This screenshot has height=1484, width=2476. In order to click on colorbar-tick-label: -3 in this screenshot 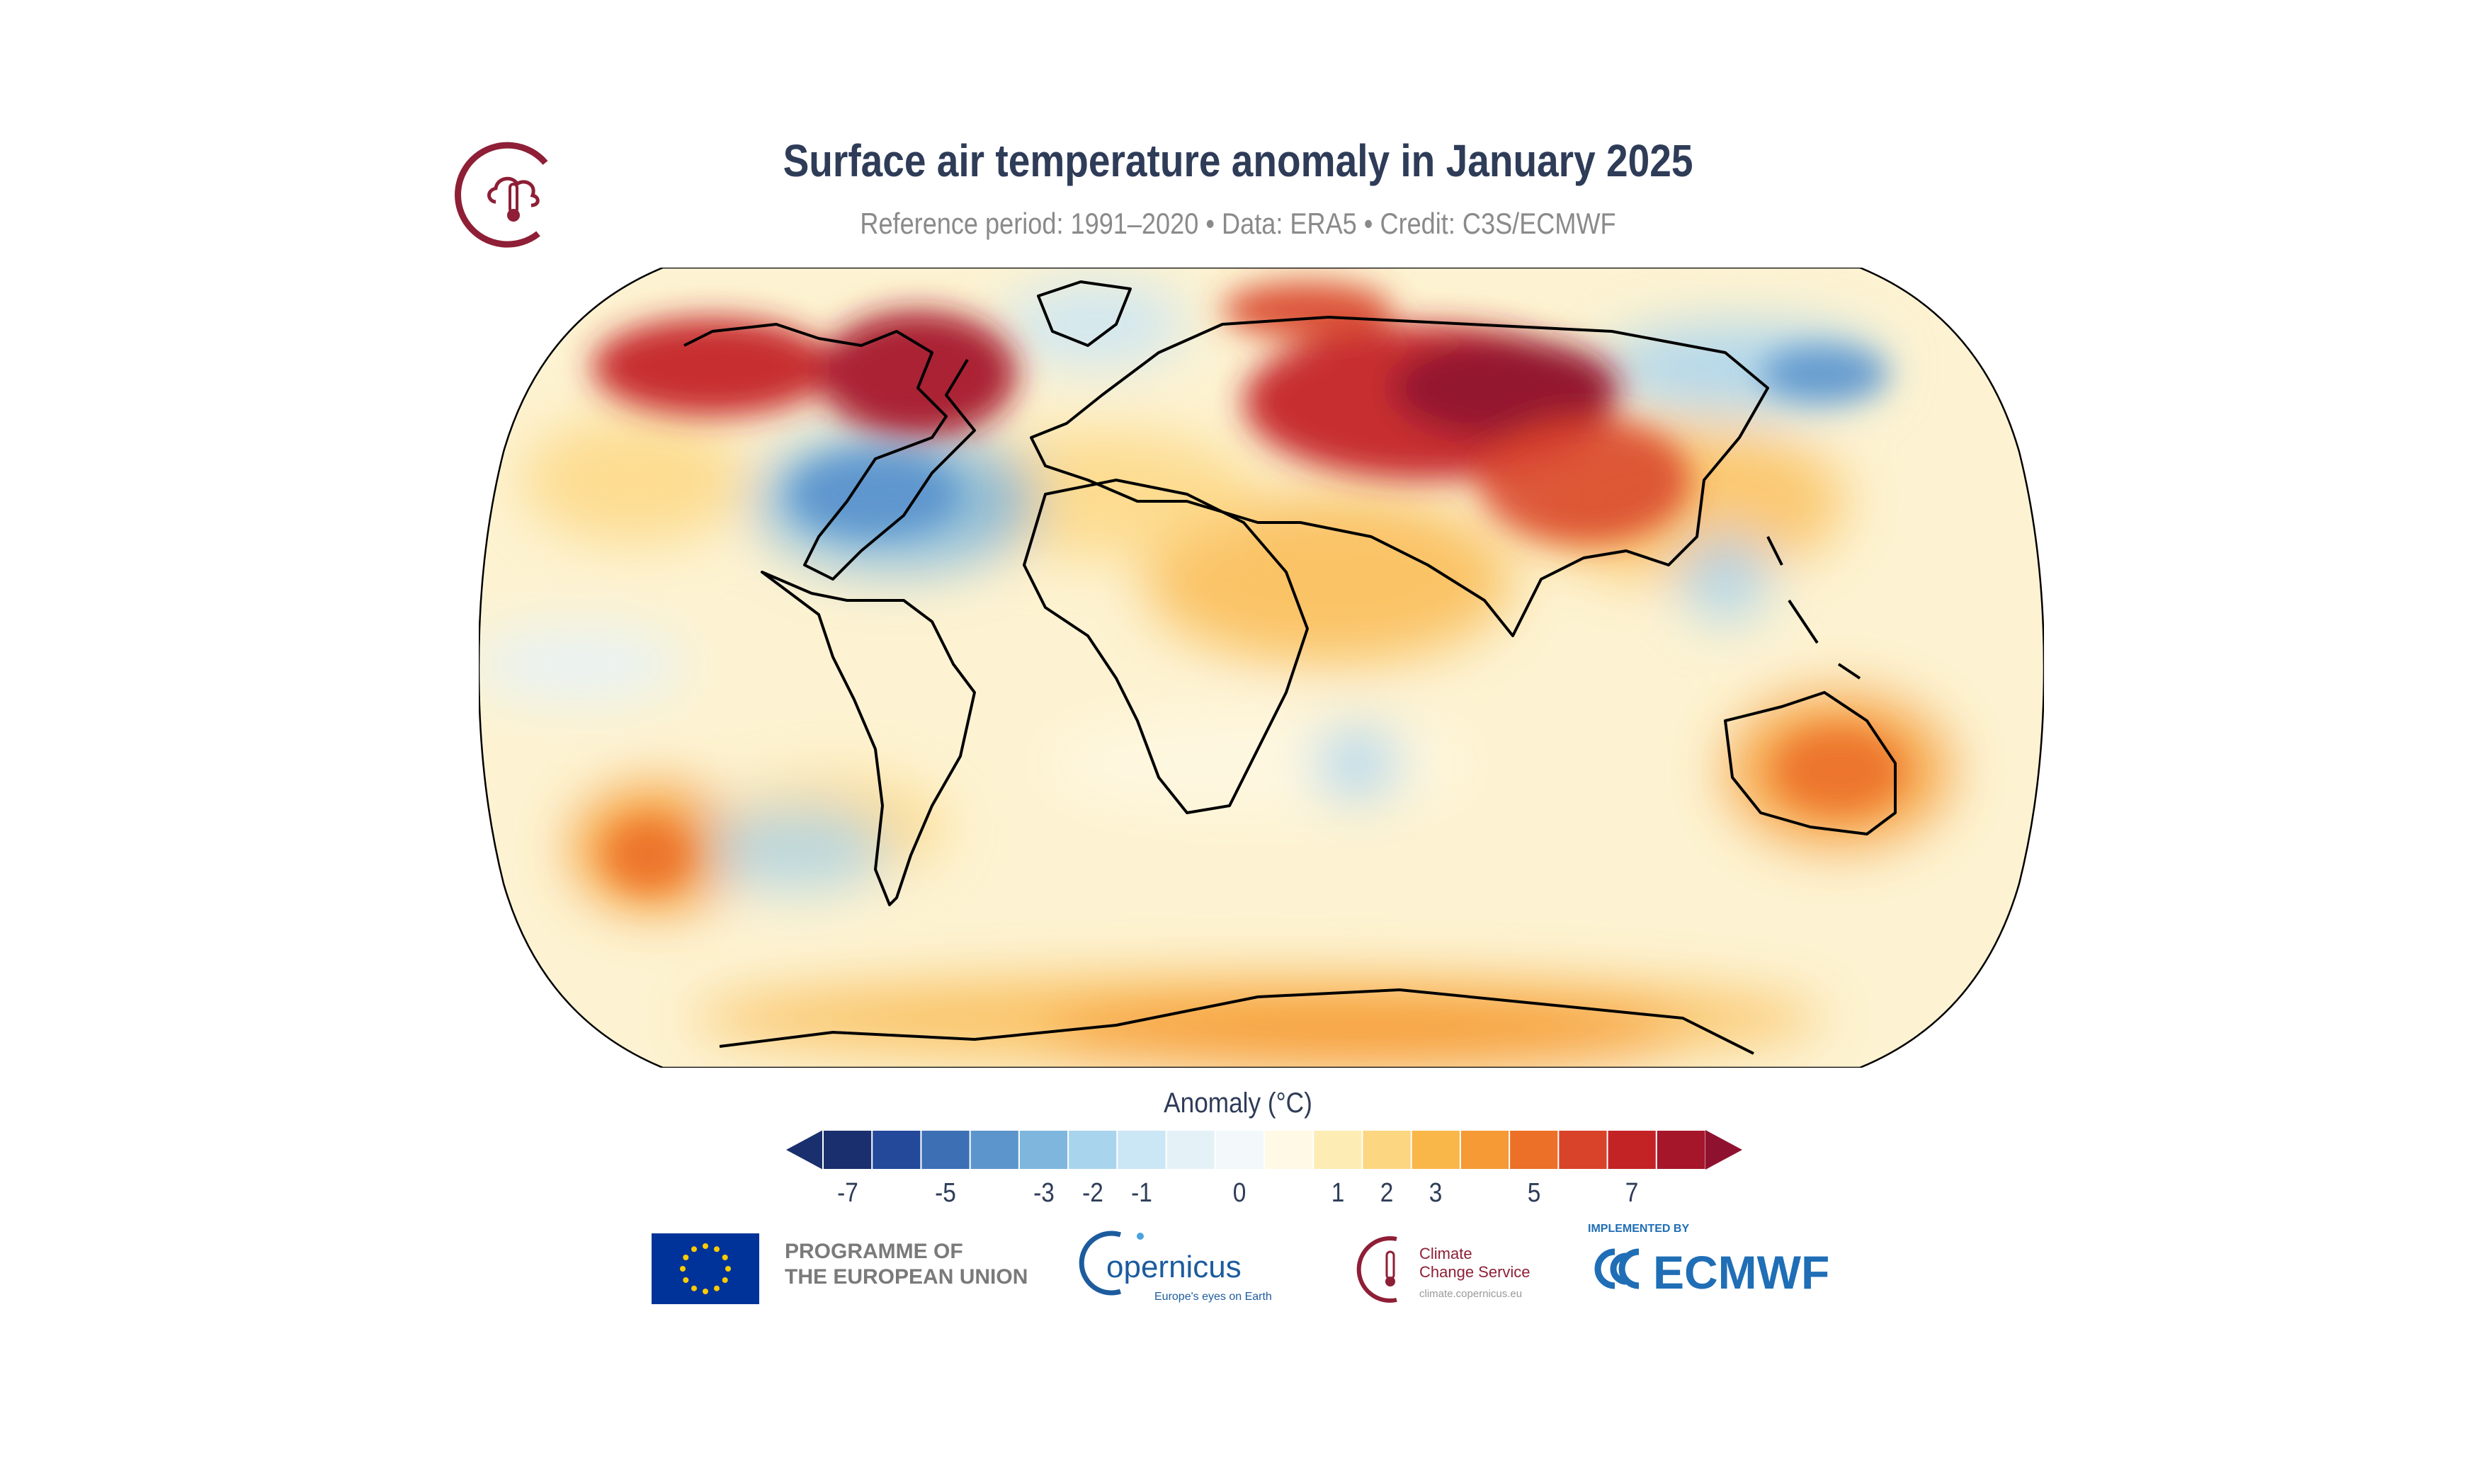, I will do `click(1044, 1193)`.